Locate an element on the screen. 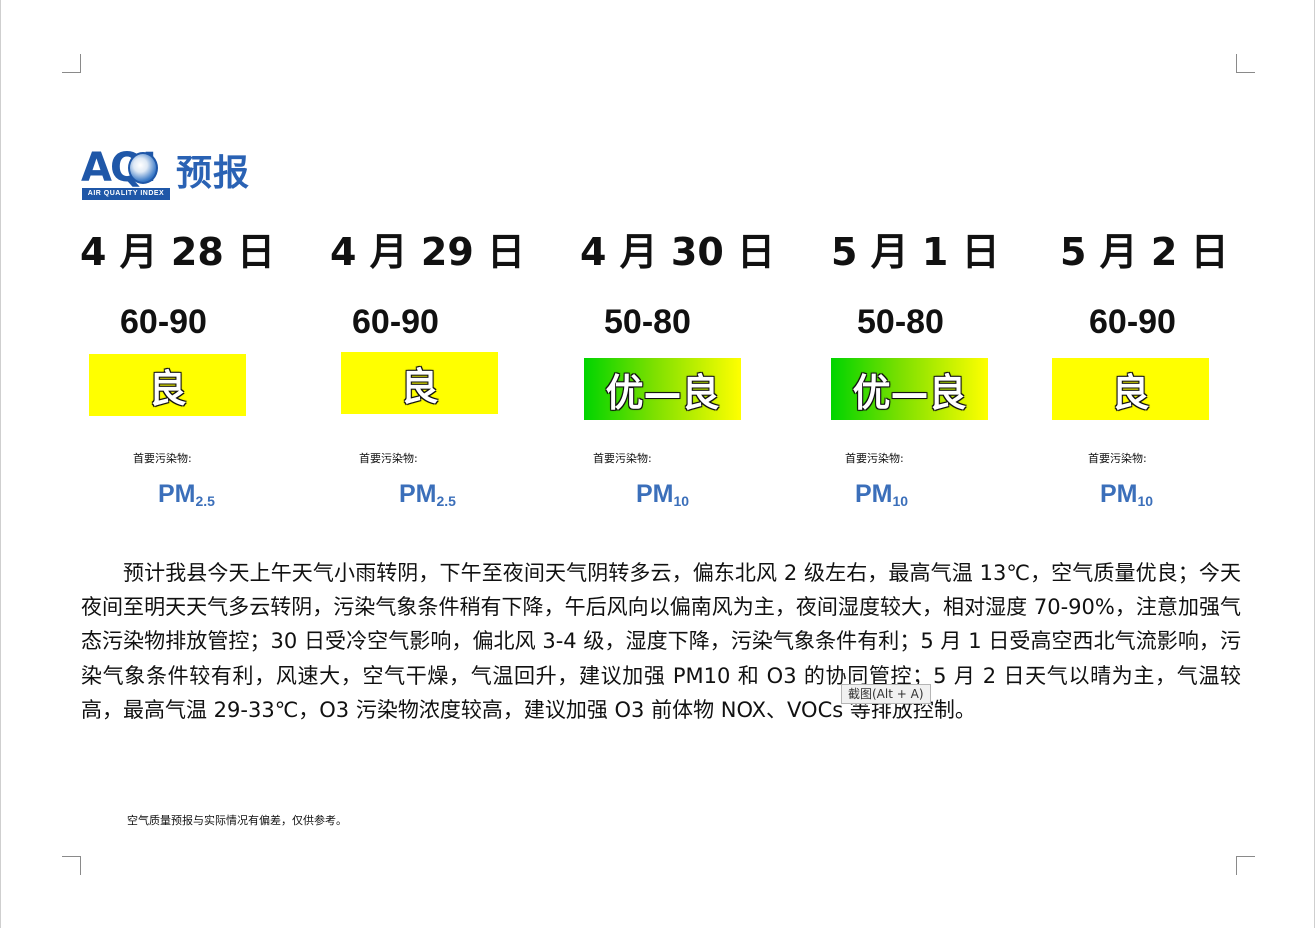  page-edge-left is located at coordinates (0, 464).